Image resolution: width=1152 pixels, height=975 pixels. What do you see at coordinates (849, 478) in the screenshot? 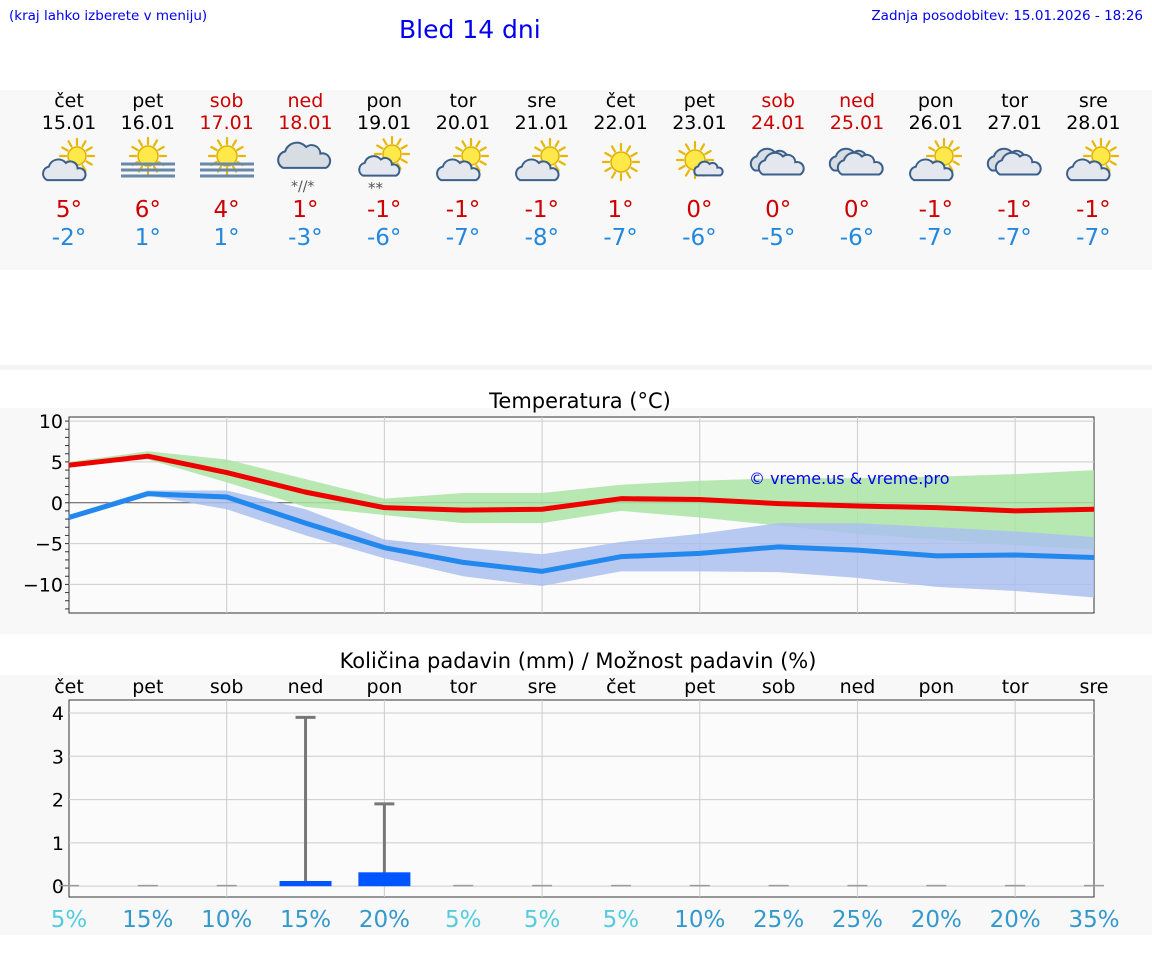
I see `watermark: © vreme.us & vreme.pro` at bounding box center [849, 478].